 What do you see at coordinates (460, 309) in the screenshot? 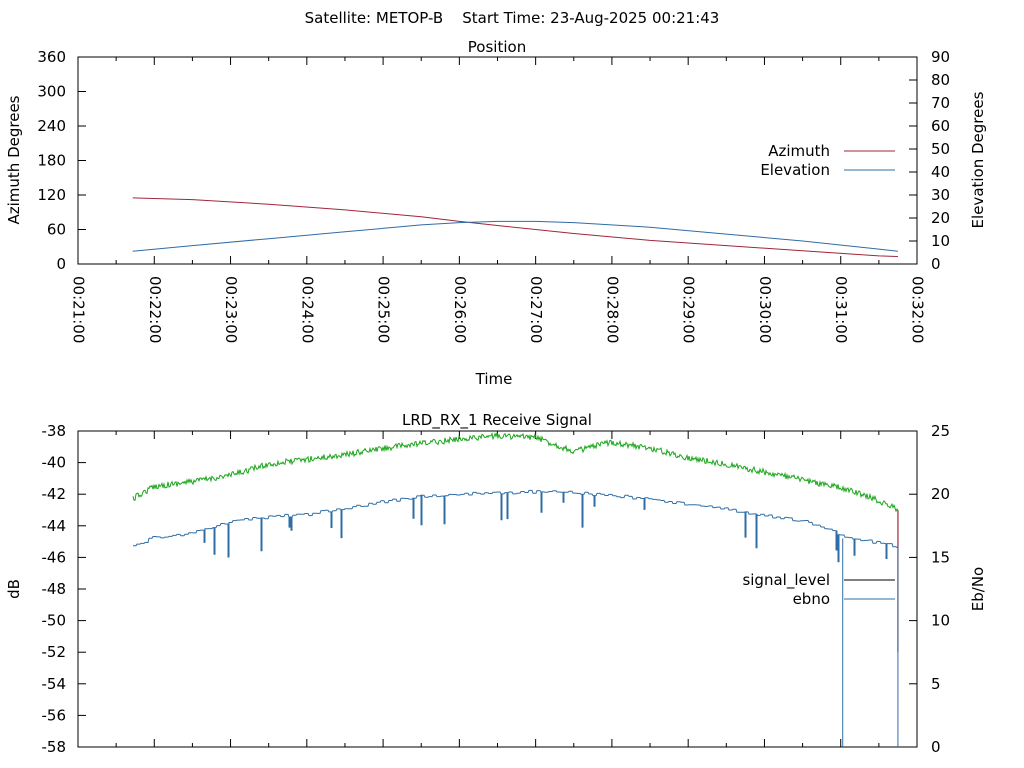
I see `x-tick-label: 00:26:00` at bounding box center [460, 309].